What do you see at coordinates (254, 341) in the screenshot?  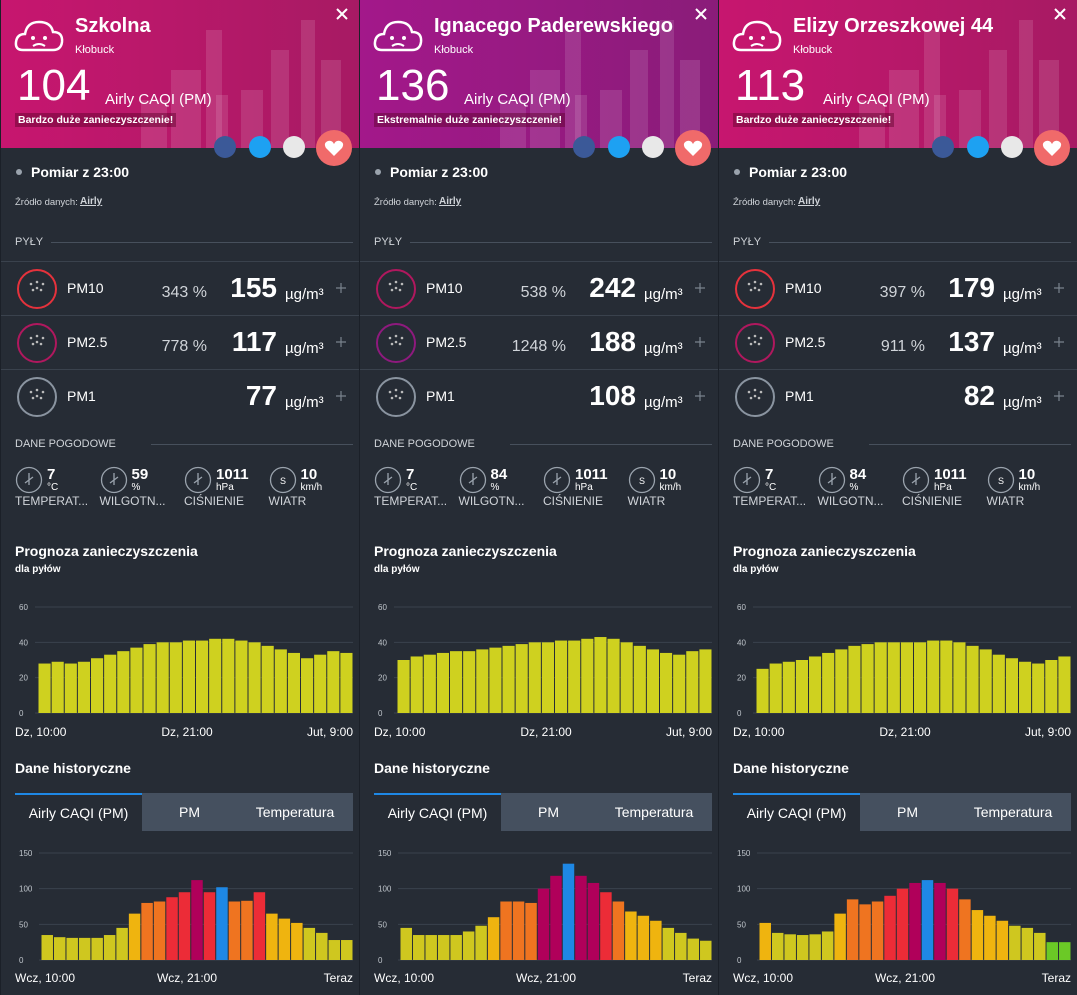 I see `pm-value: 117` at bounding box center [254, 341].